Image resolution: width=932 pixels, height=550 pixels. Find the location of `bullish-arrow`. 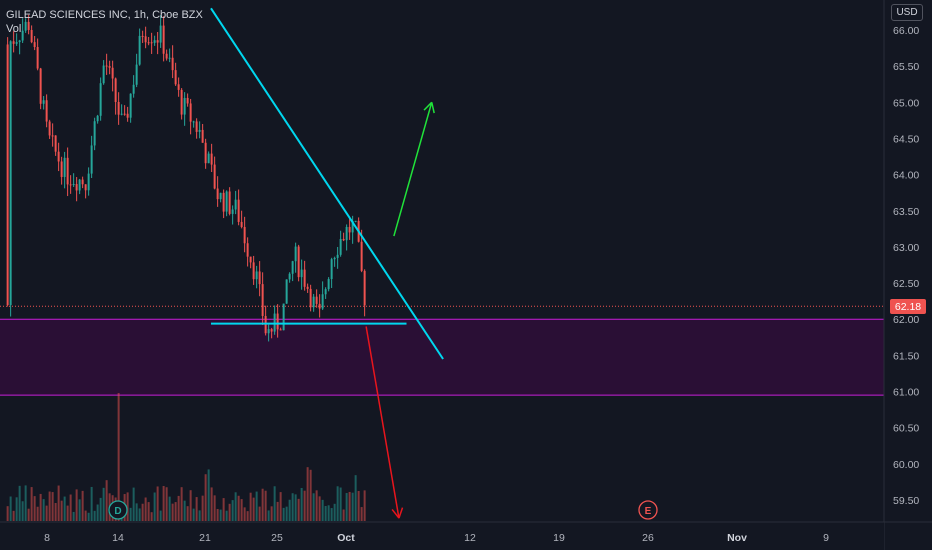

bullish-arrow is located at coordinates (414, 169).